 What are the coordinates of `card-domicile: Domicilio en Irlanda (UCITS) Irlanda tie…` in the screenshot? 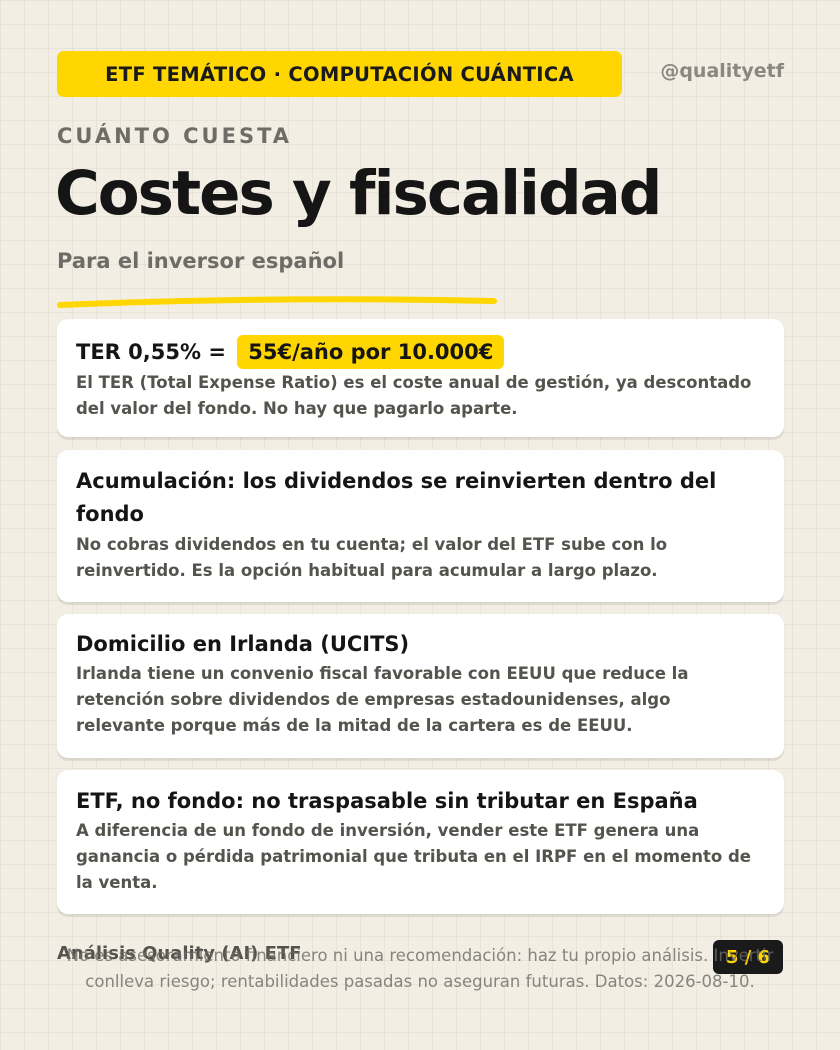 It's located at (420, 686).